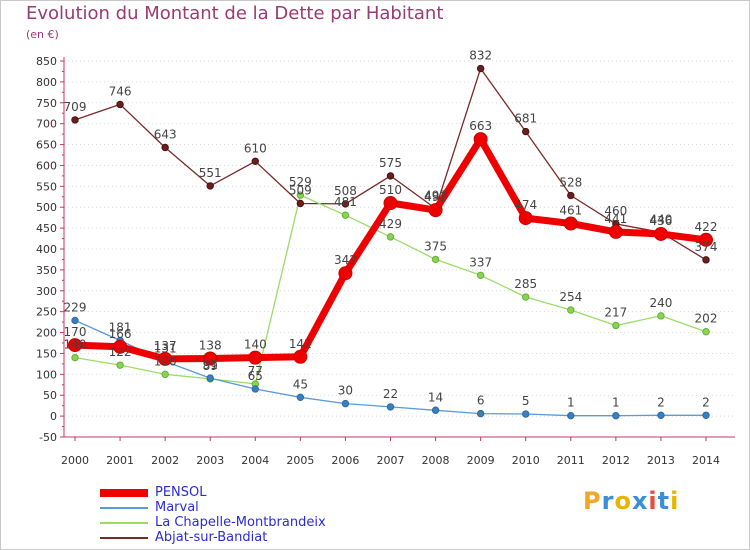 The width and height of the screenshot is (750, 550). What do you see at coordinates (46, 61) in the screenshot?
I see `y-tick-label: 850` at bounding box center [46, 61].